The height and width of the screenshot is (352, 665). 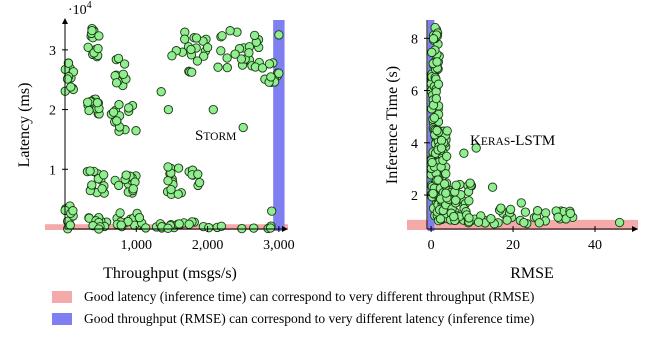 I want to click on right-ytick-label: 2, so click(x=414, y=196).